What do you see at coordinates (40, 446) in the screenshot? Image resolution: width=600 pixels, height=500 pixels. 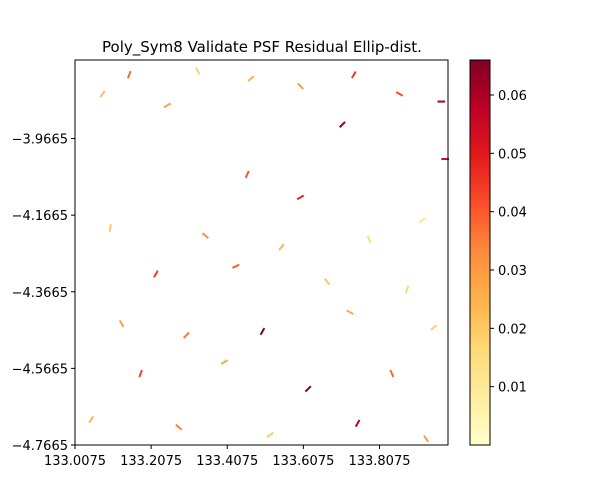 I see `y-tick-label: −4.7665` at bounding box center [40, 446].